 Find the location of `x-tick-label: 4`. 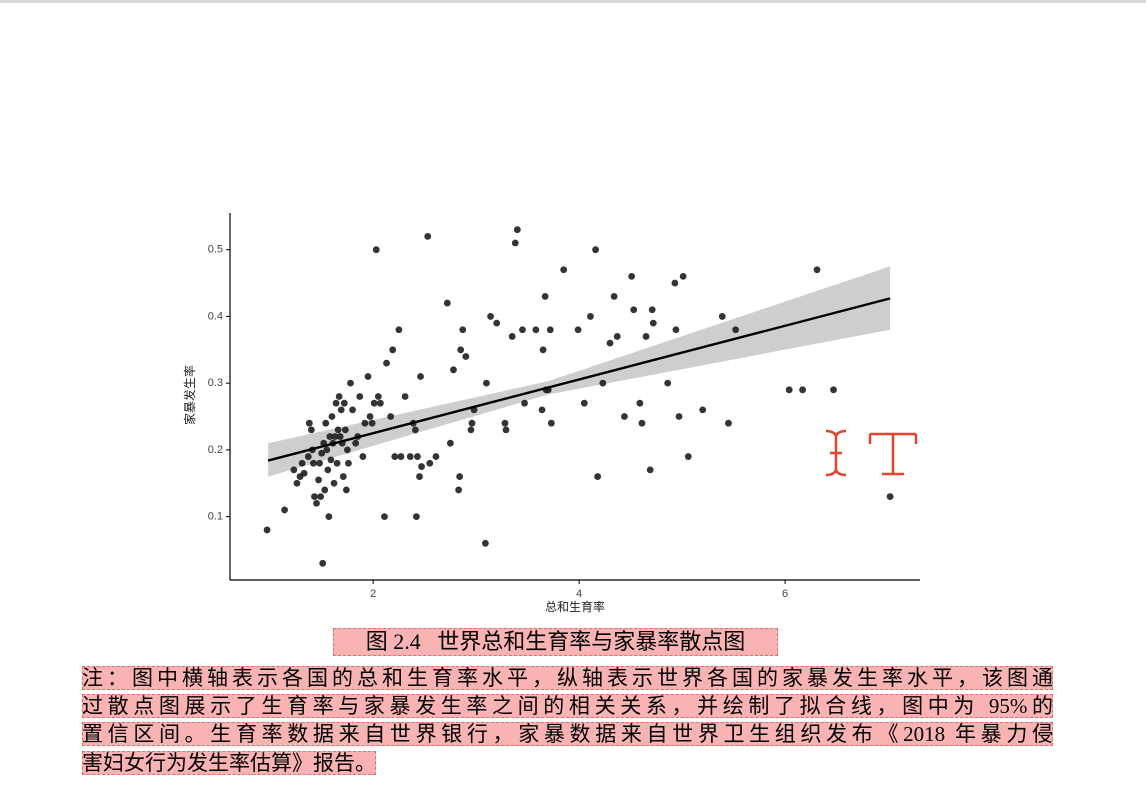

x-tick-label: 4 is located at coordinates (579, 594).